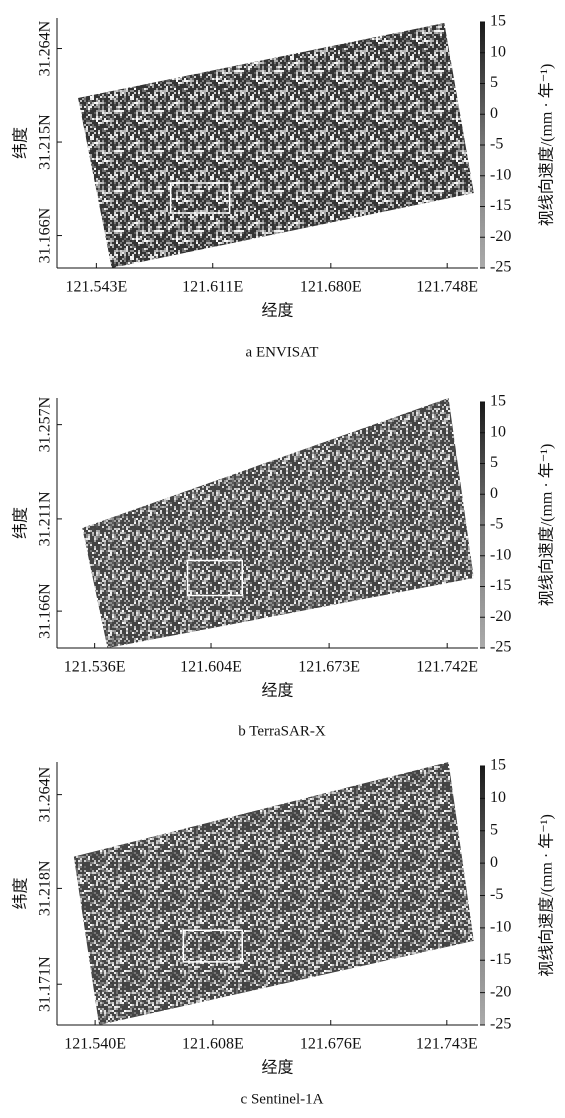  I want to click on y-tick-label: 31.211N, so click(45, 518).